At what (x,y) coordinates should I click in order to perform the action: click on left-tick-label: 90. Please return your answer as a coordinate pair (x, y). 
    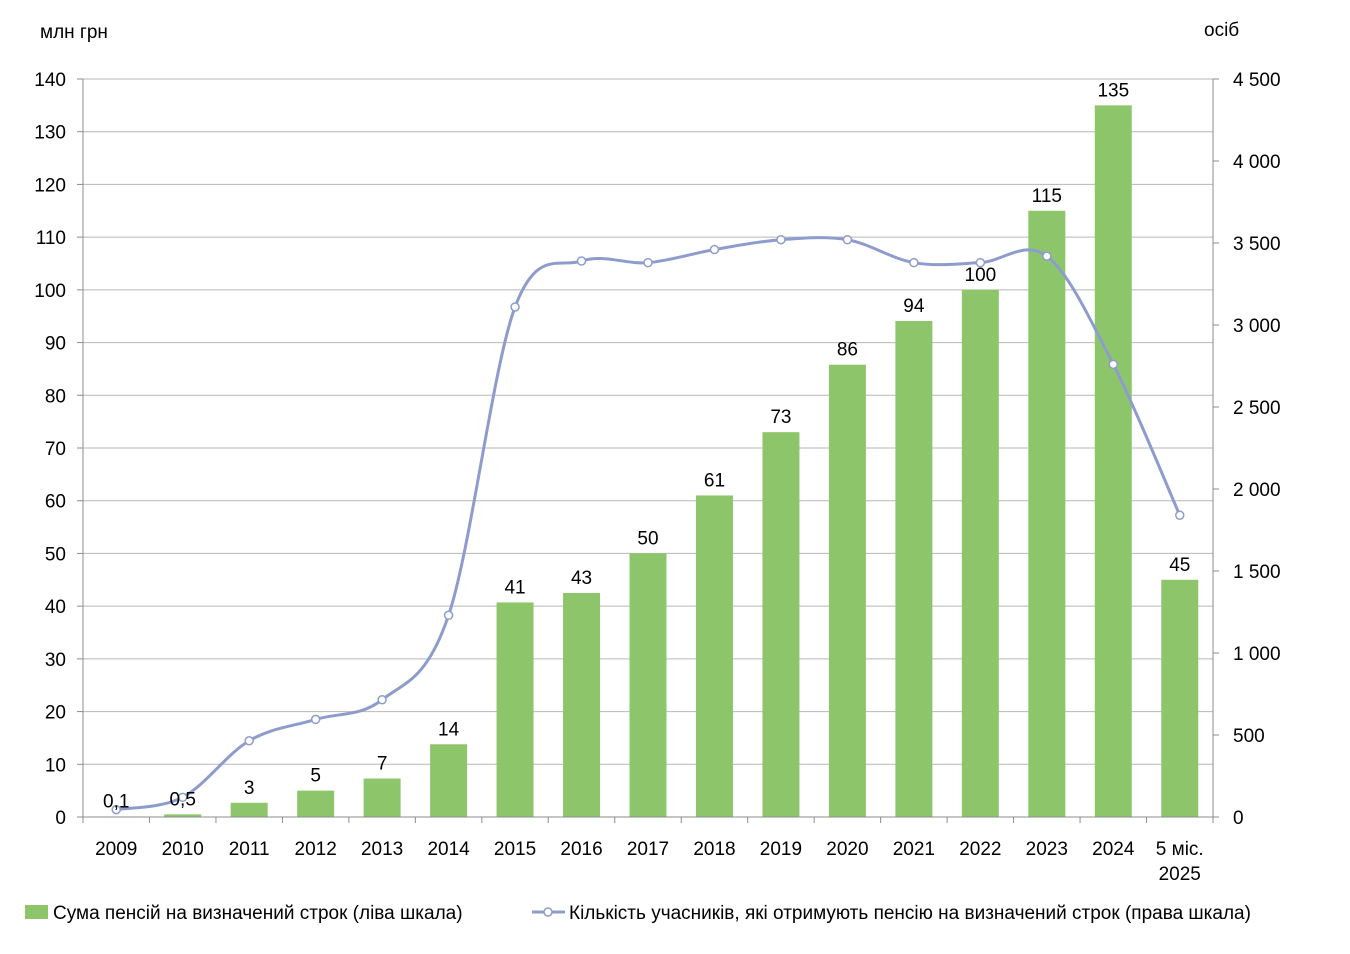
    Looking at the image, I should click on (55, 344).